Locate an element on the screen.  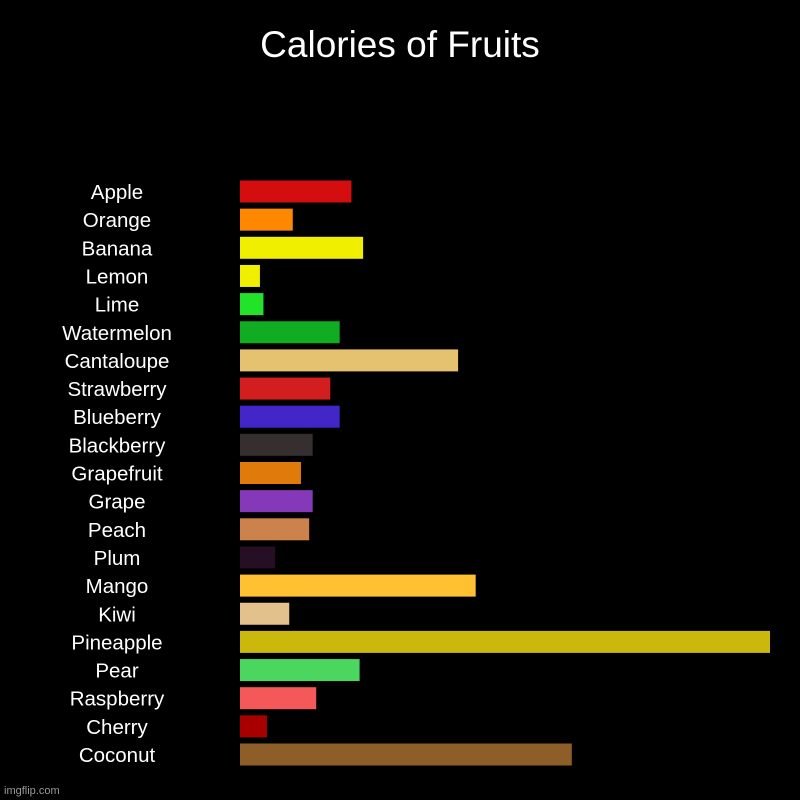
category-label-strawberry: Strawberry is located at coordinates (117, 389).